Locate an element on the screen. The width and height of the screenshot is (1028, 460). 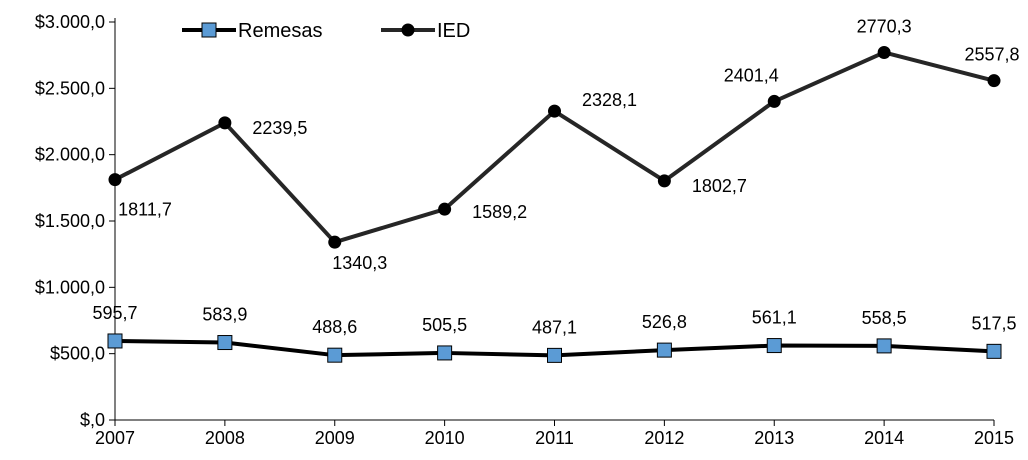
data-label-remesas-2013: 561,1 is located at coordinates (774, 318).